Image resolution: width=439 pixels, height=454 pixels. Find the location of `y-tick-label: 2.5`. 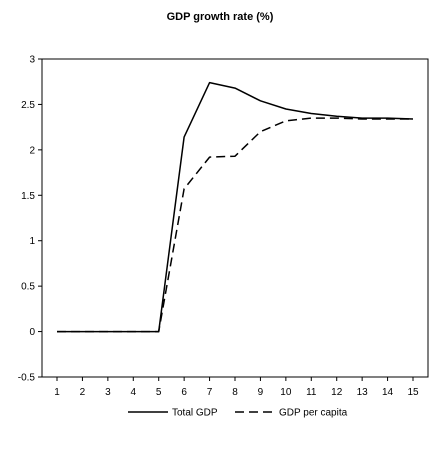

y-tick-label: 2.5 is located at coordinates (28, 105).